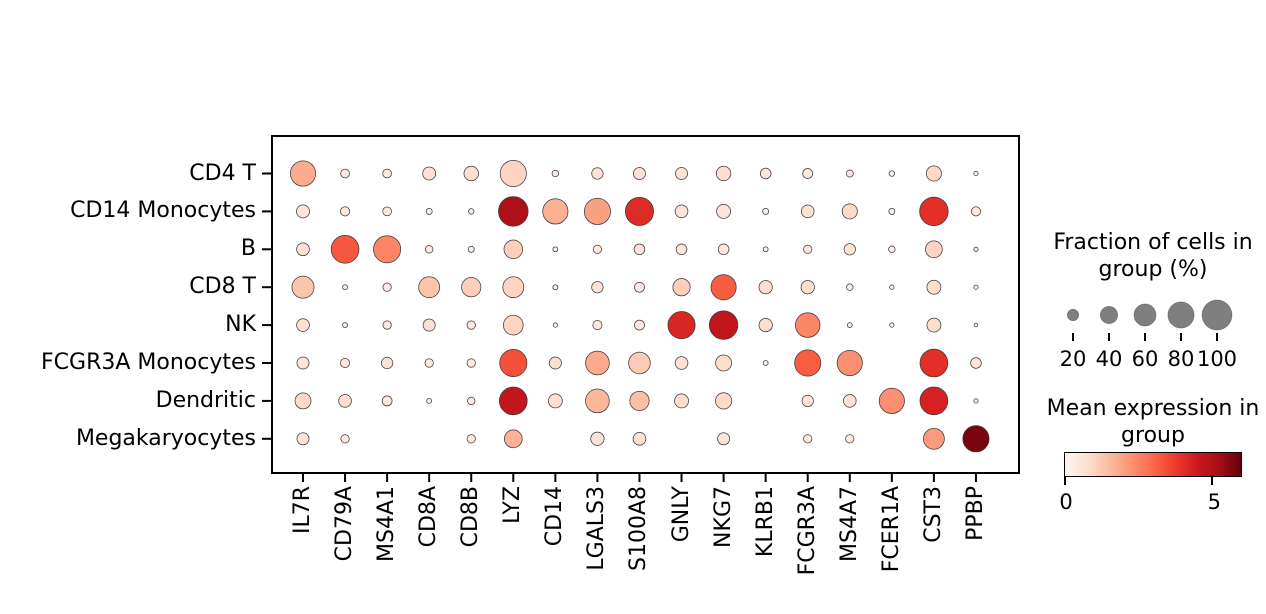 Image resolution: width=1266 pixels, height=614 pixels. What do you see at coordinates (849, 211) in the screenshot?
I see `dot-CD14-Monocytes-MS4A7` at bounding box center [849, 211].